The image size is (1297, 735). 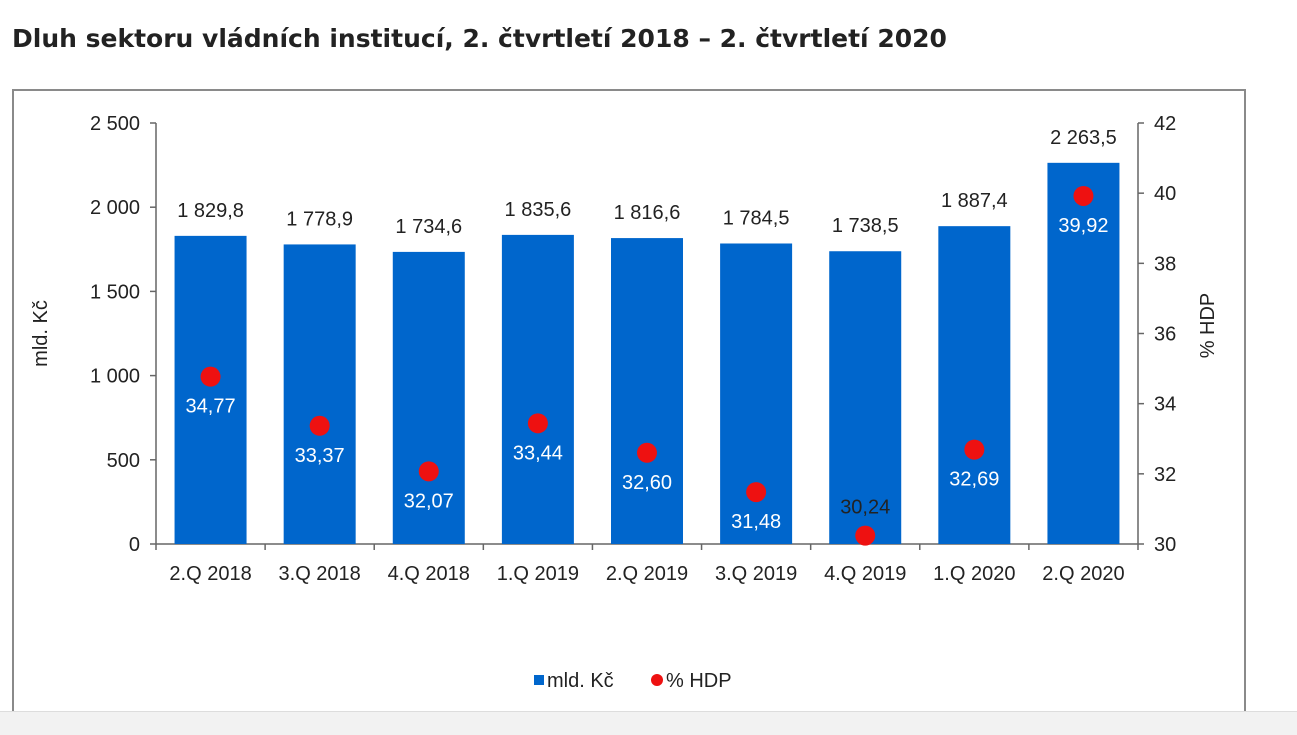 I want to click on right-axis-tick-label: 38, so click(x=1165, y=264).